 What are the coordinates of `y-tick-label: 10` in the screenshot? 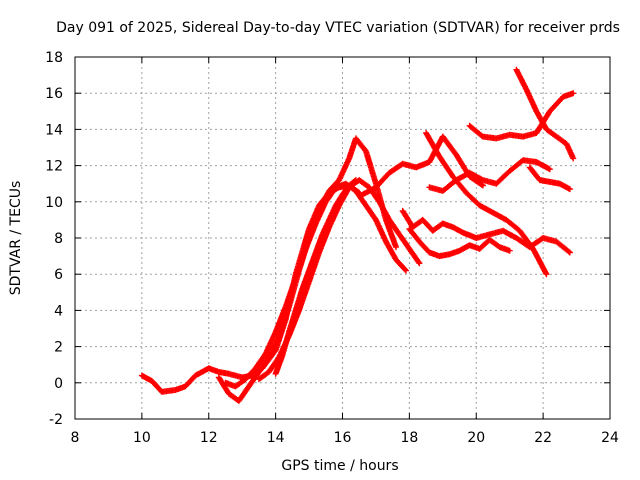 It's located at (54, 203).